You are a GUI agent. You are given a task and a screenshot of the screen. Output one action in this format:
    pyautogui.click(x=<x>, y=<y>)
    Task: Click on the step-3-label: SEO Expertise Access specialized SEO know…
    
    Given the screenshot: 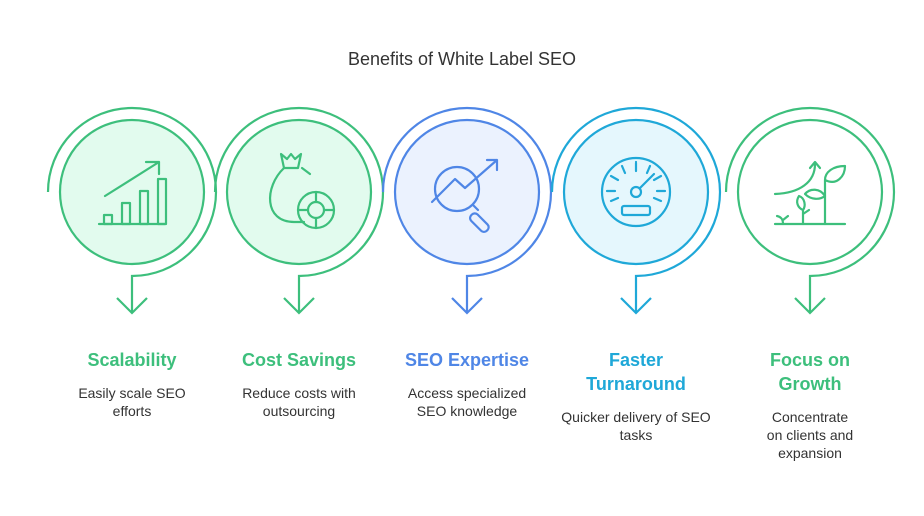 What is the action you would take?
    pyautogui.click(x=467, y=384)
    